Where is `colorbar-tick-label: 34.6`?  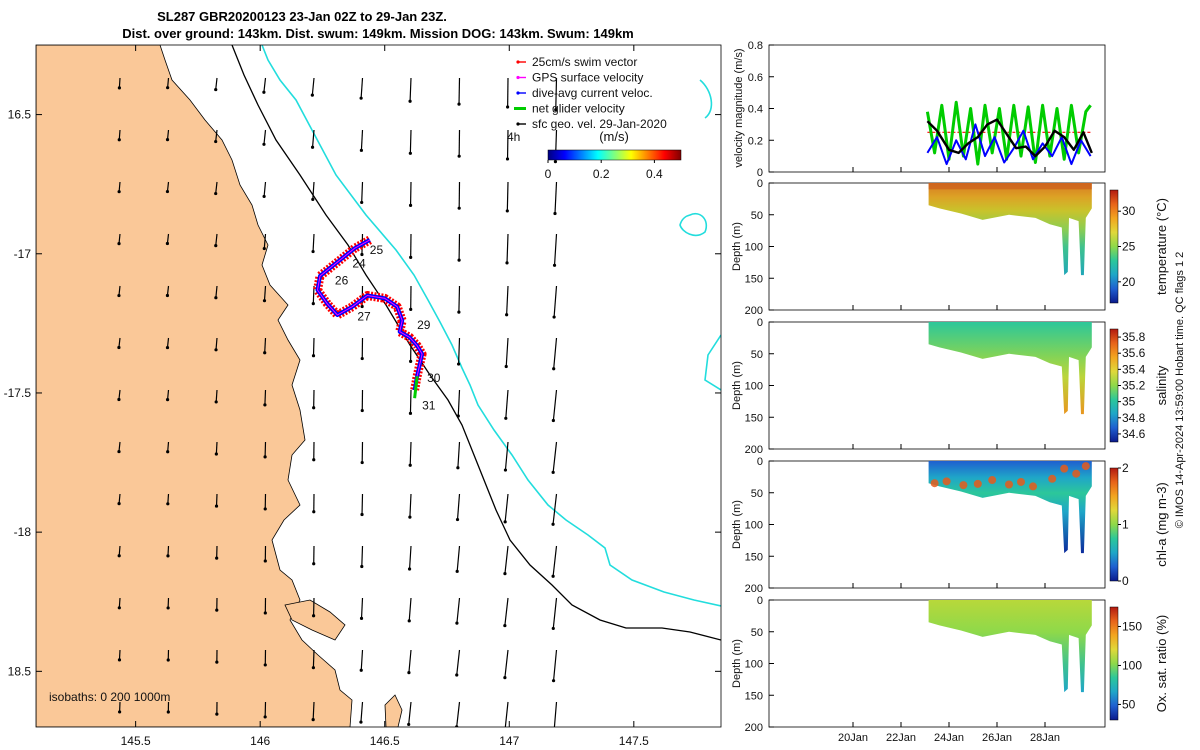 colorbar-tick-label: 34.6 is located at coordinates (1134, 434).